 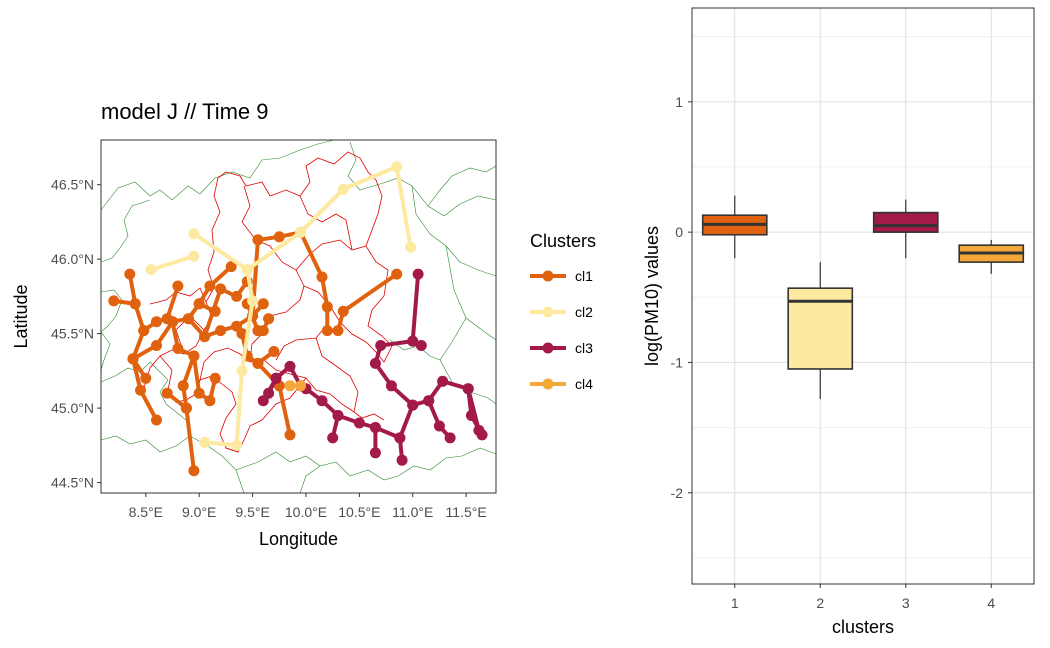 What do you see at coordinates (172, 263) in the screenshot?
I see `cl2-path` at bounding box center [172, 263].